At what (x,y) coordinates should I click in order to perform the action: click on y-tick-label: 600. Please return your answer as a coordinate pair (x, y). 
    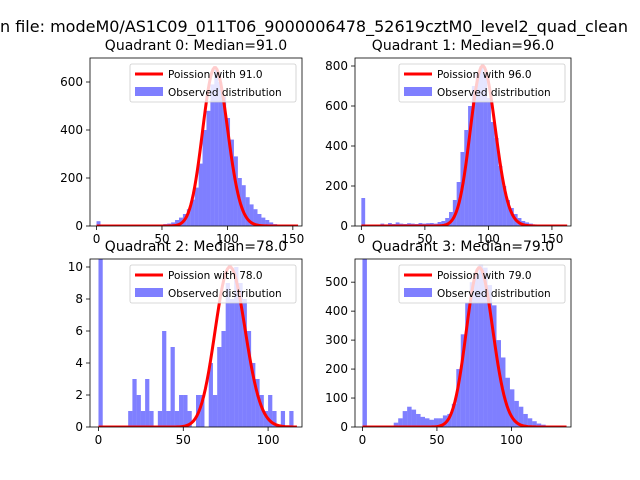
    Looking at the image, I should click on (336, 106).